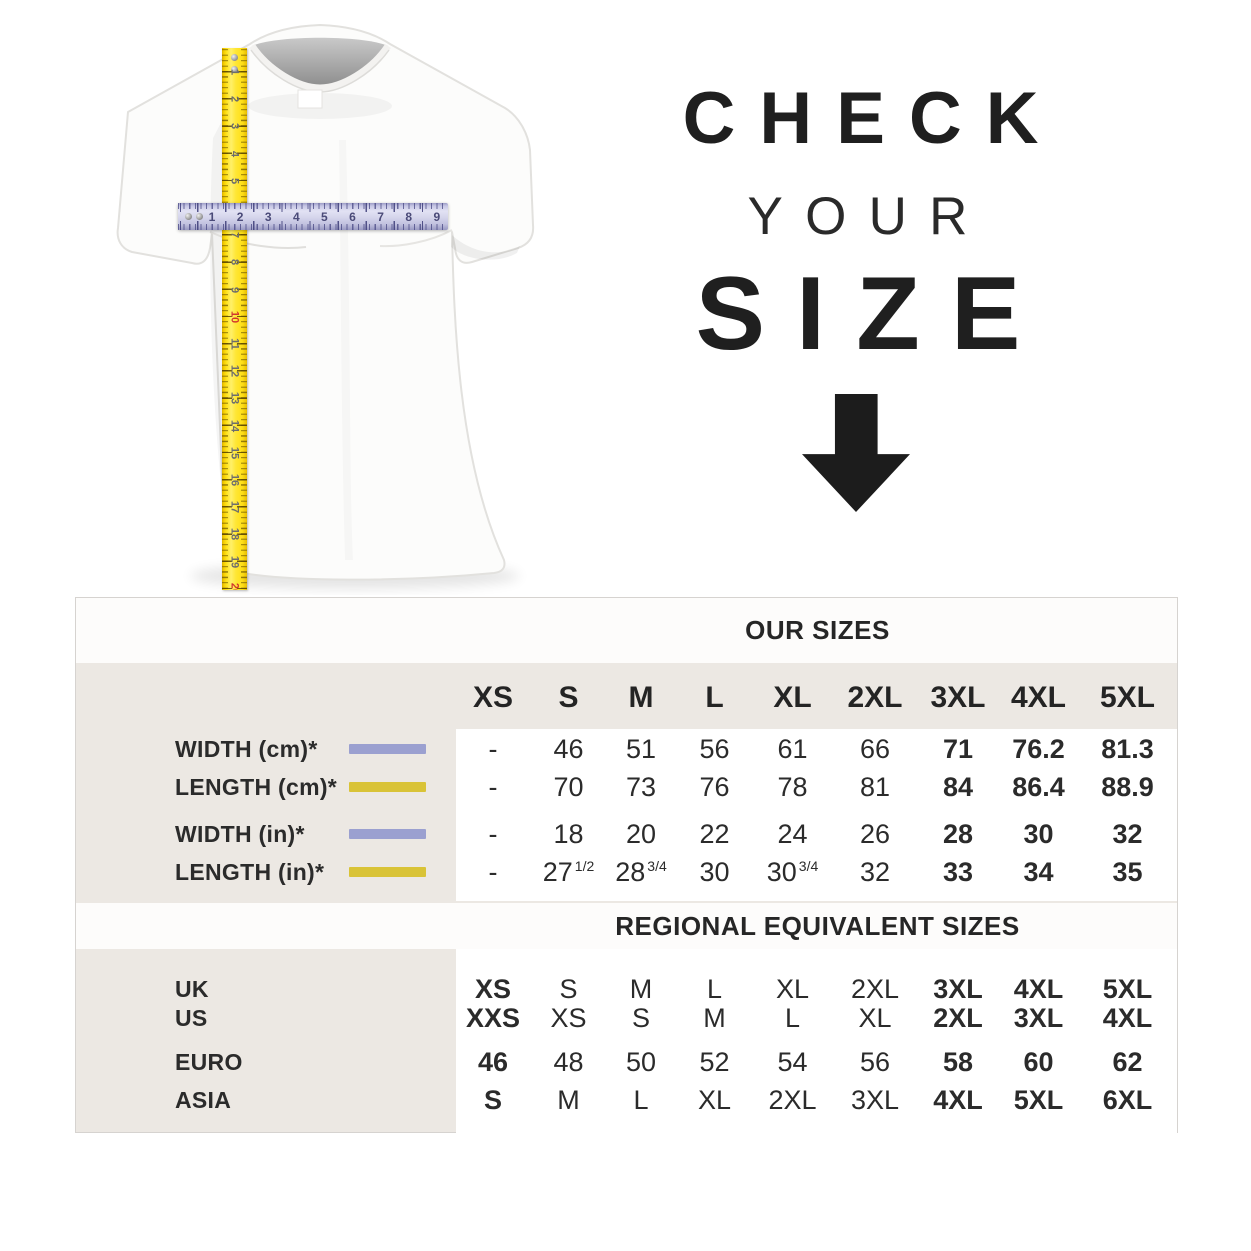 This screenshot has width=1251, height=1251. Describe the element at coordinates (1038, 748) in the screenshot. I see `size-cell: 76.2` at that location.